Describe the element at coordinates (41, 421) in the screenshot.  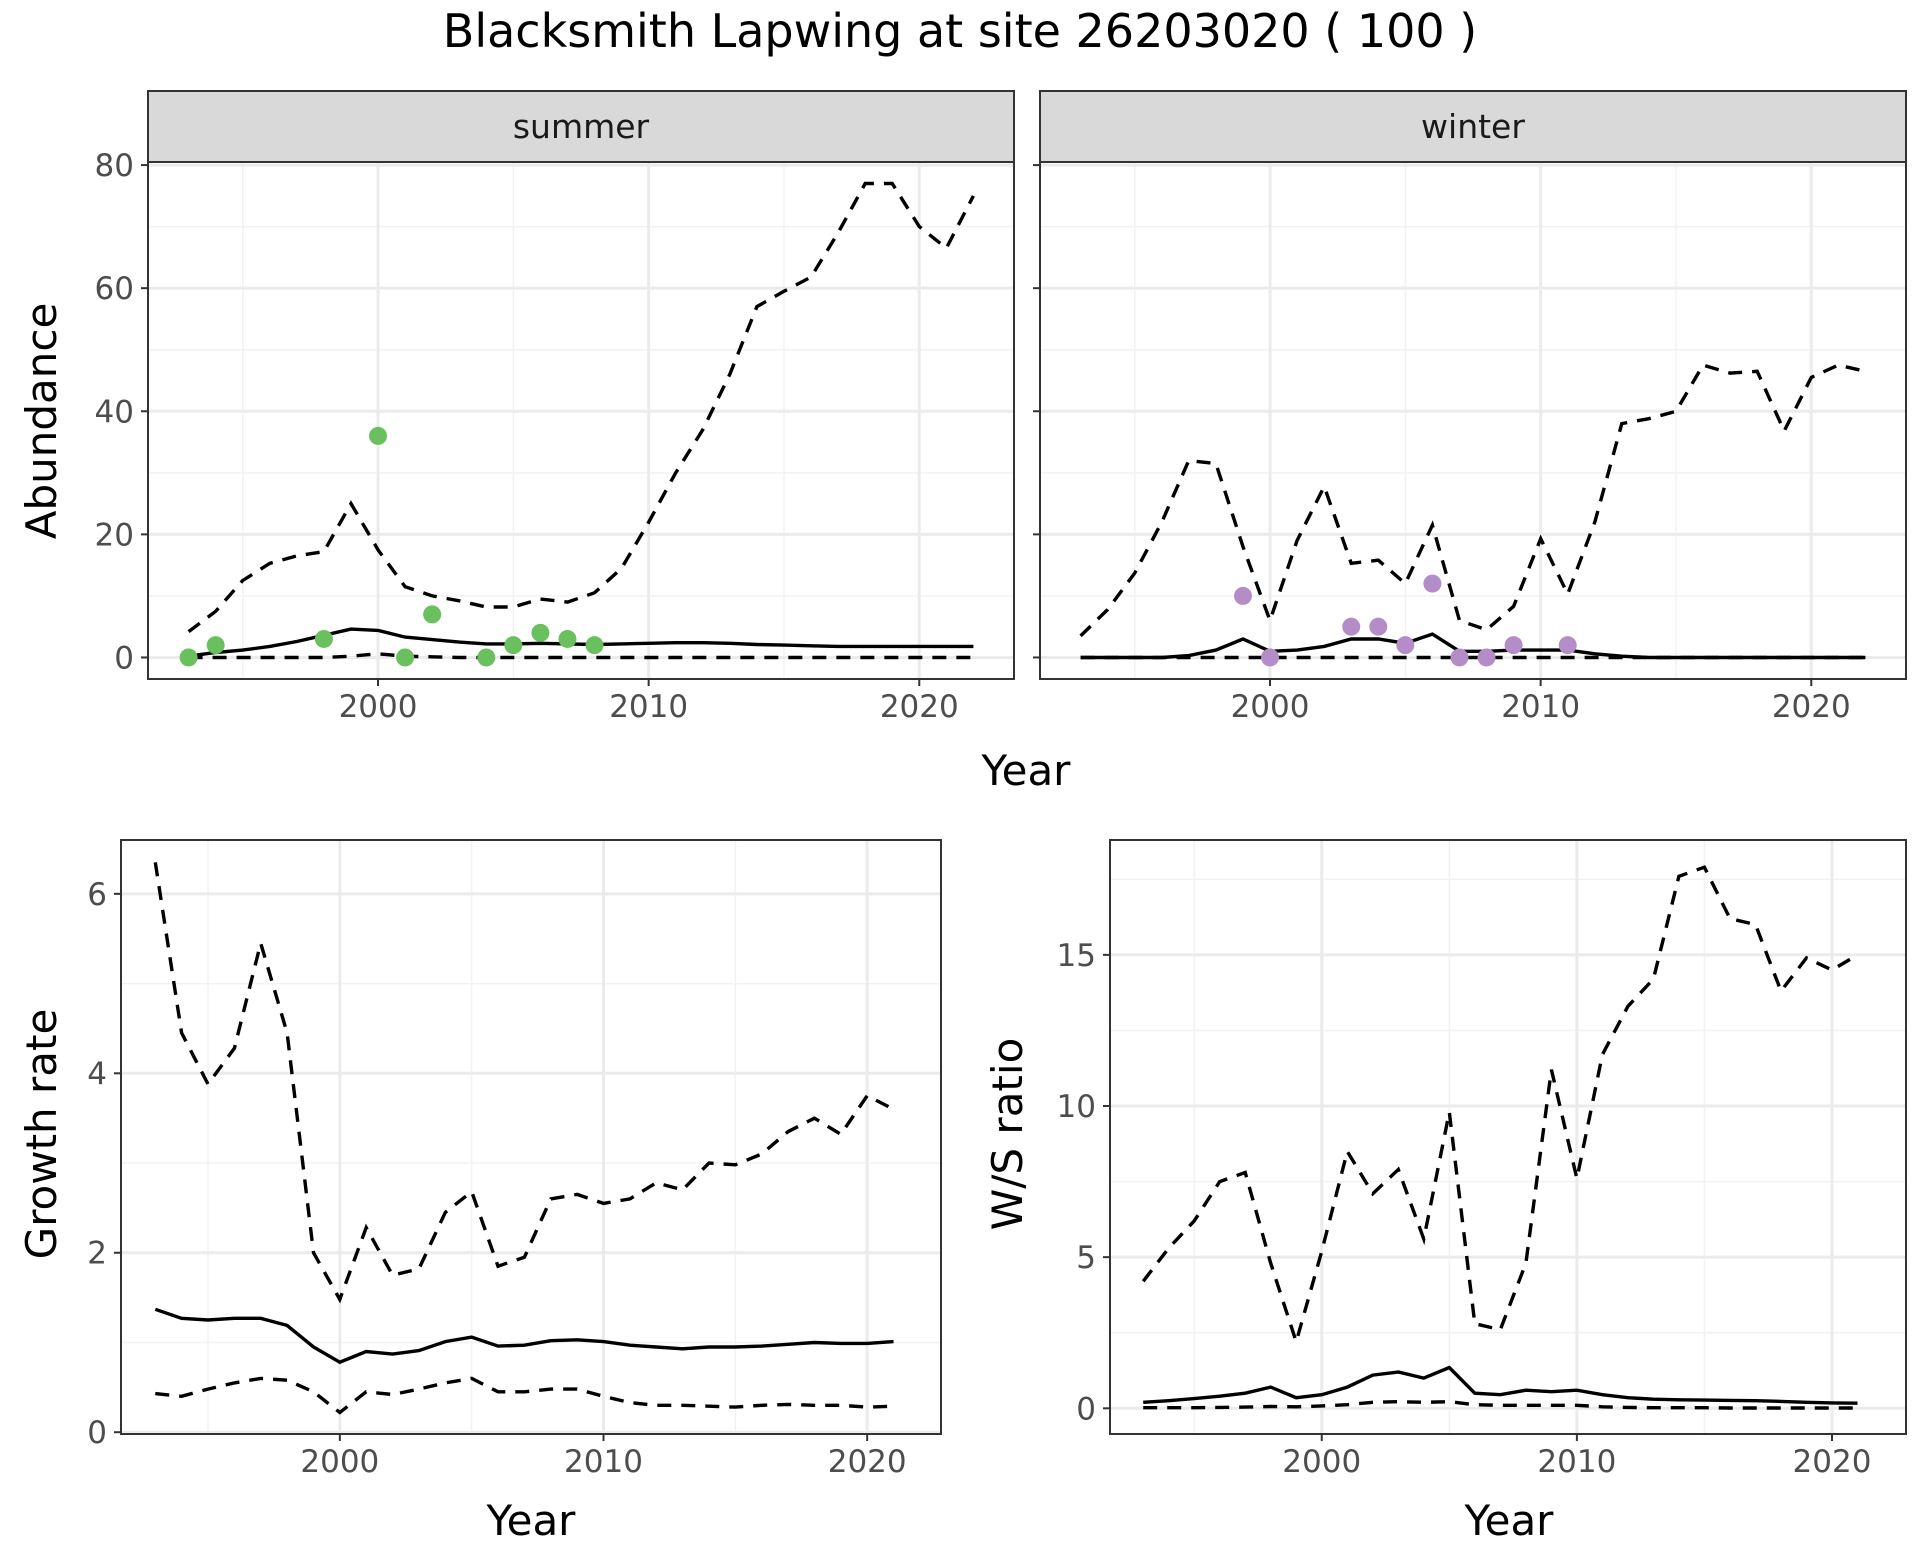
I see `top-y-axis-title: Abundance` at that location.